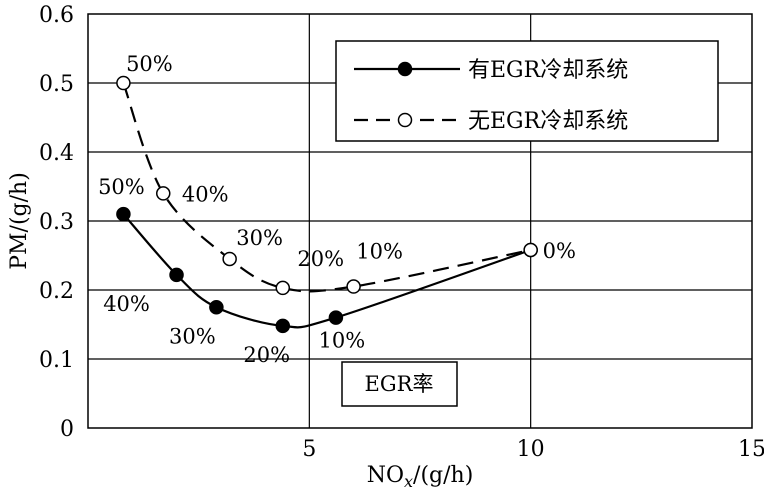 This screenshot has width=764, height=497. What do you see at coordinates (751, 449) in the screenshot?
I see `x-tick-label: 15` at bounding box center [751, 449].